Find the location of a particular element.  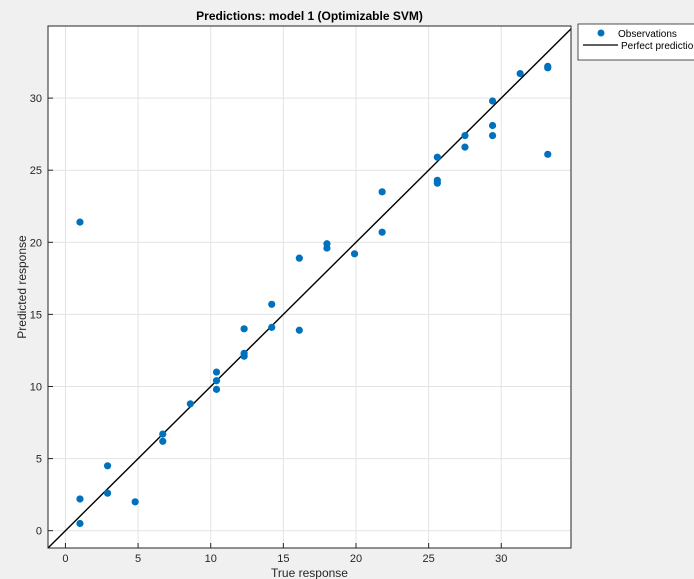

legend-observations-marker is located at coordinates (601, 33).